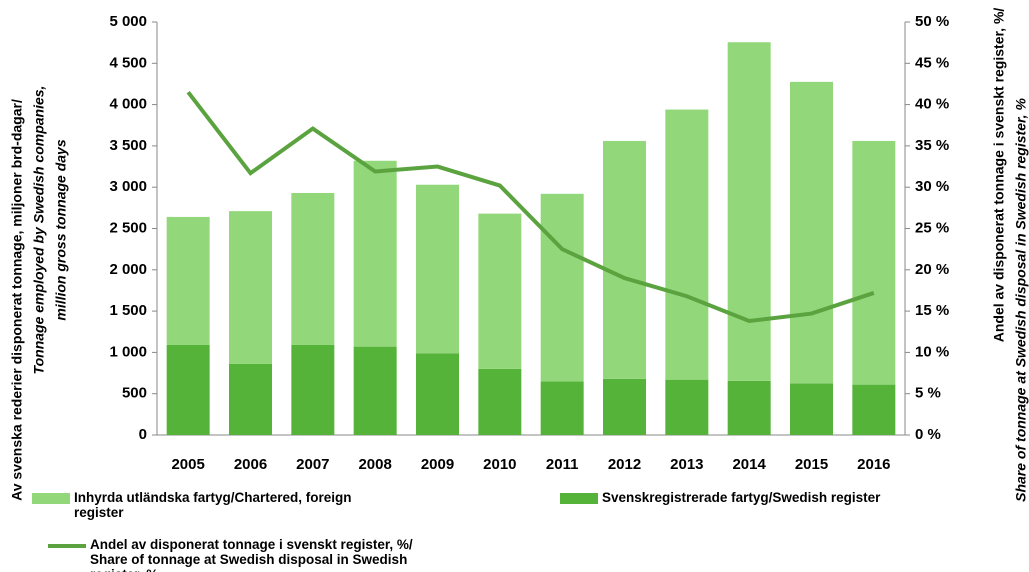 Image resolution: width=1029 pixels, height=572 pixels. Describe the element at coordinates (562, 464) in the screenshot. I see `x-tick-label: 2011` at that location.